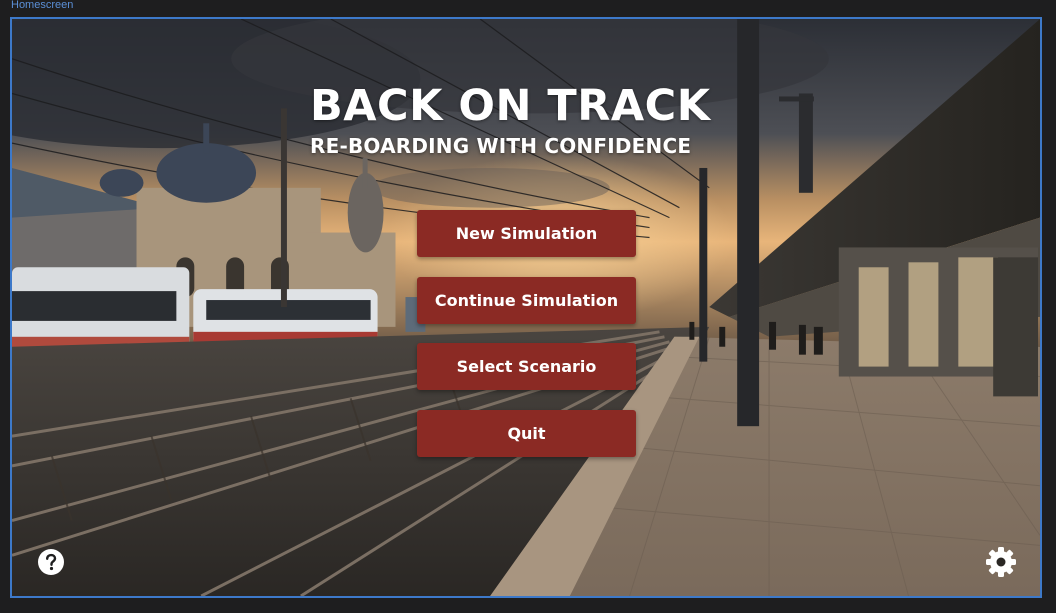  I want to click on select-scenario-button: Select Scenario, so click(526, 366).